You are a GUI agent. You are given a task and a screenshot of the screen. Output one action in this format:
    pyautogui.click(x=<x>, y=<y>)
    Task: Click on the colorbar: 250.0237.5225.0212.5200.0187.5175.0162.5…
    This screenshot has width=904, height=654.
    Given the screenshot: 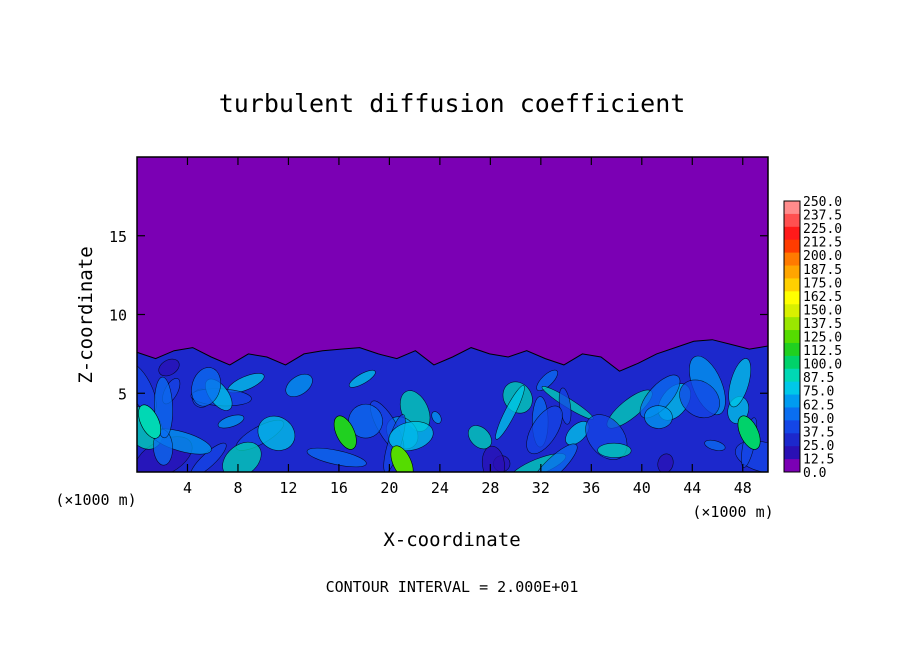 What is the action you would take?
    pyautogui.click(x=812, y=338)
    